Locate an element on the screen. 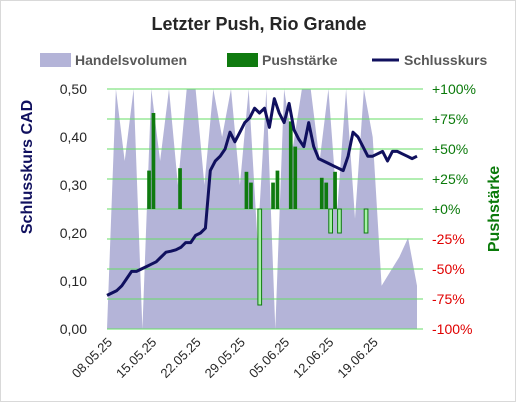 This screenshot has height=403, width=516. x-tick-label: 22.05.25 is located at coordinates (180, 358).